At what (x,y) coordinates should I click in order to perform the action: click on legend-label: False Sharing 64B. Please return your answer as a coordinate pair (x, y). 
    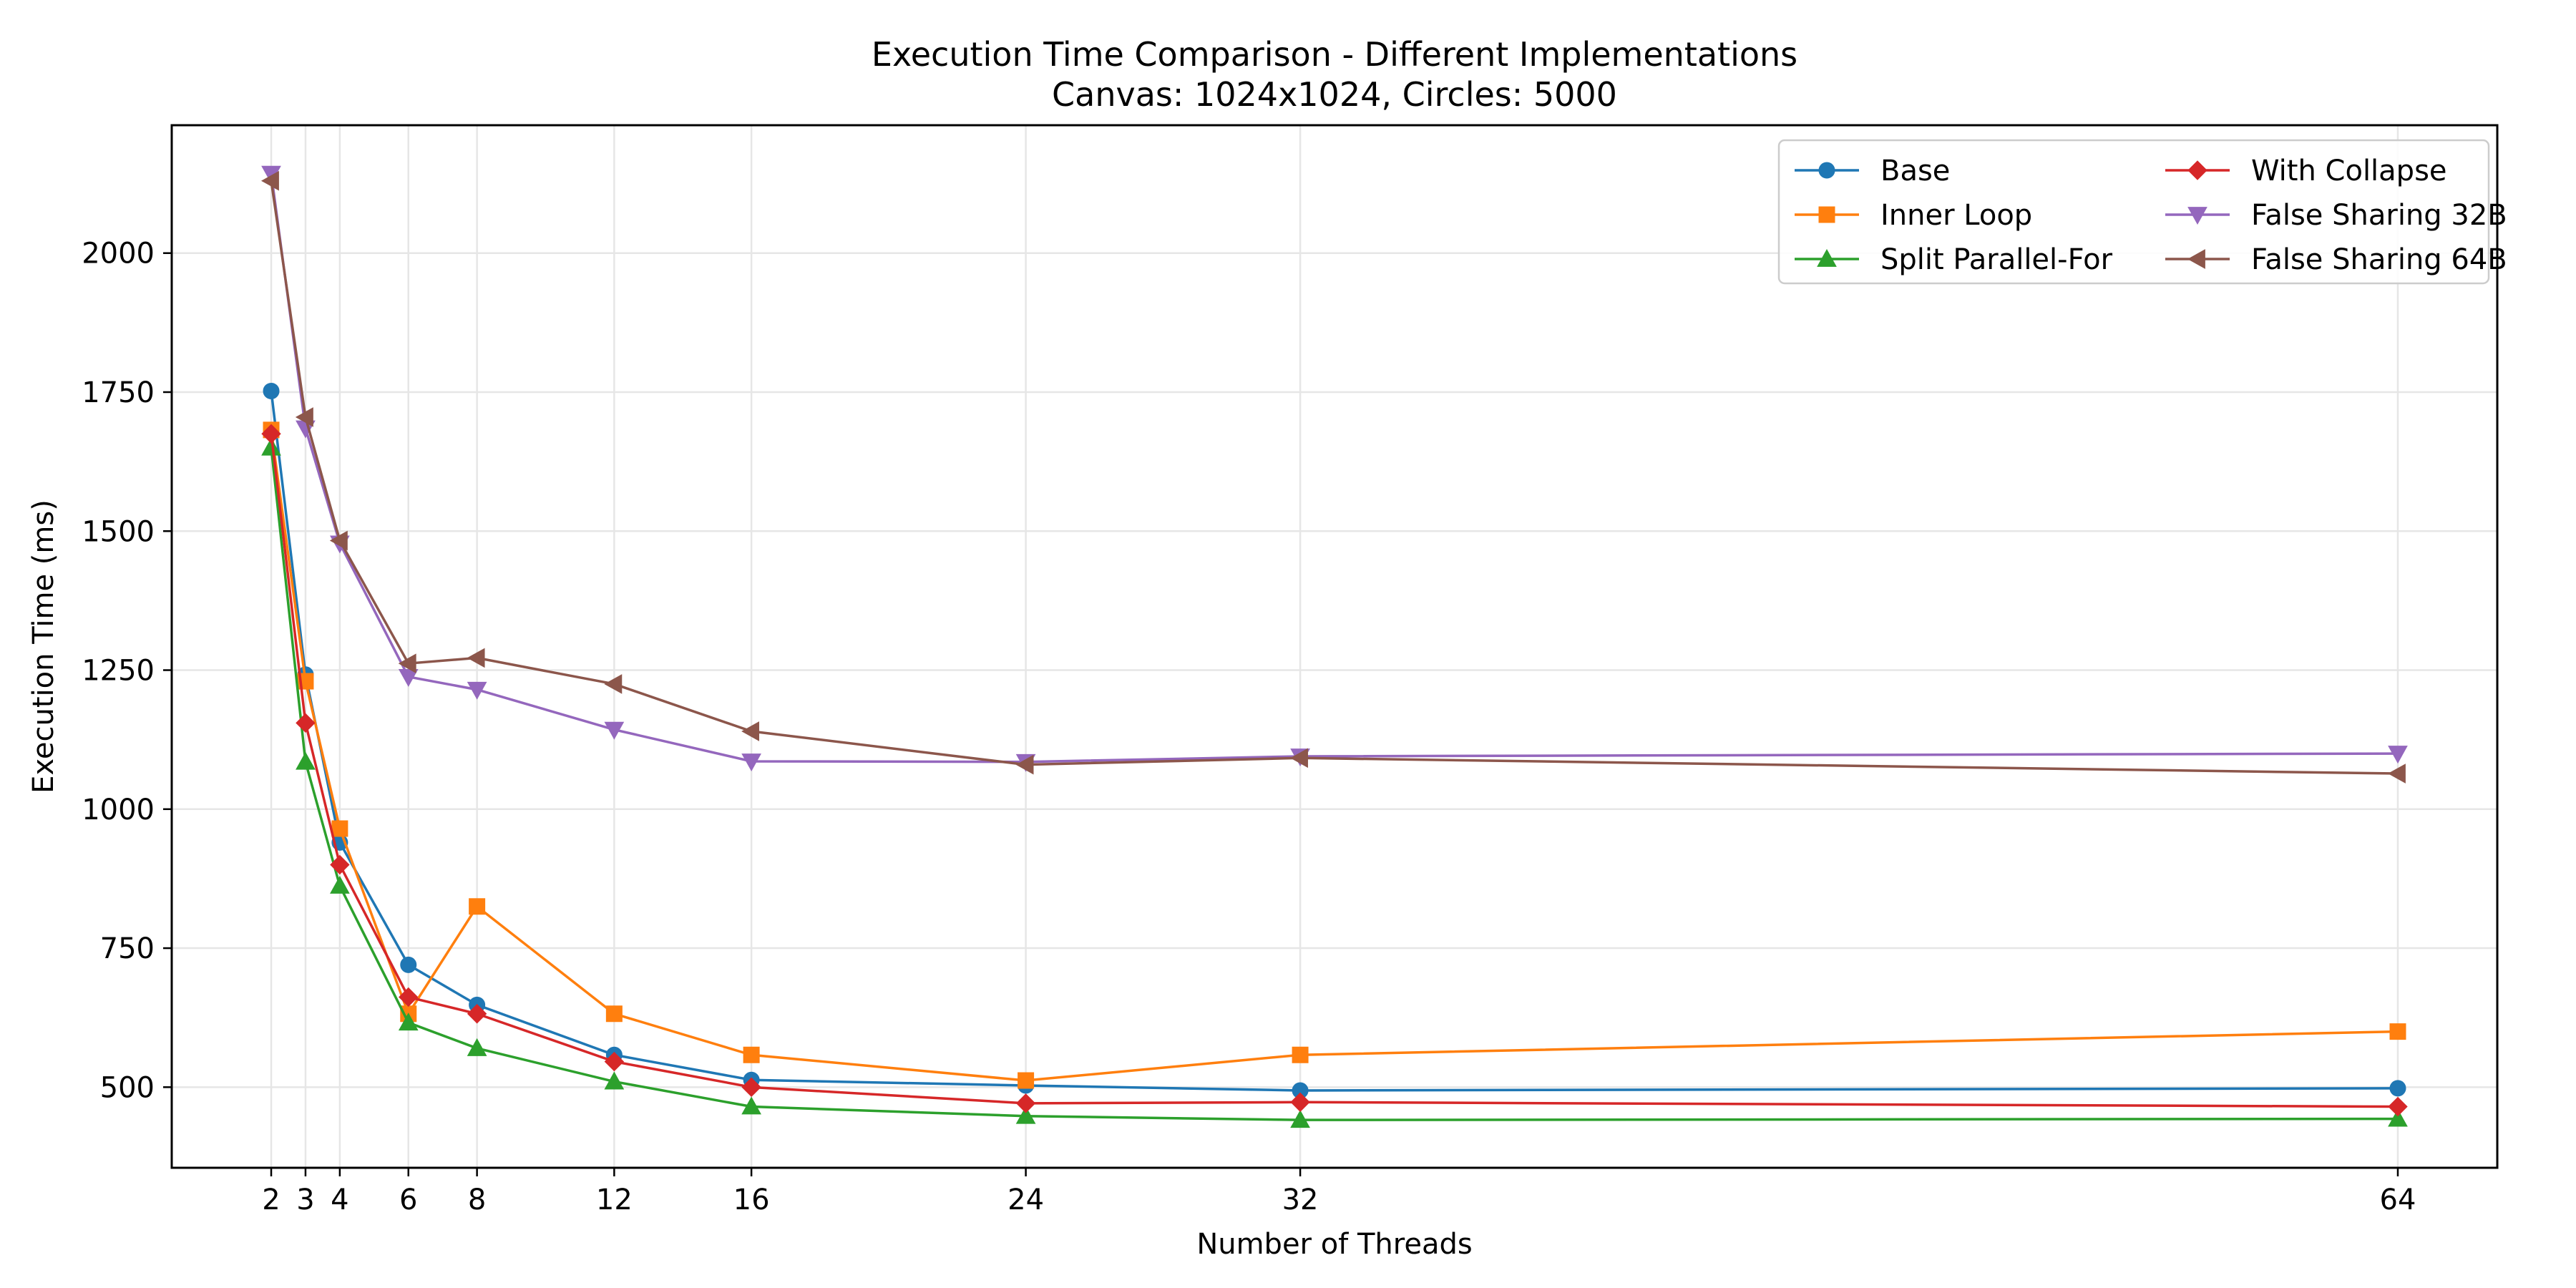
    Looking at the image, I should click on (2379, 259).